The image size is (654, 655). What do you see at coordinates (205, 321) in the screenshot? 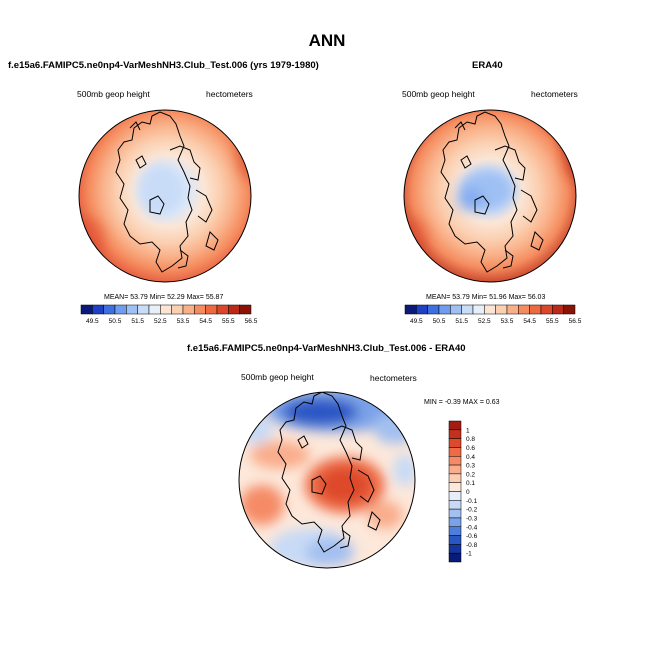
I see `model-colorbar-label: 54.5` at bounding box center [205, 321].